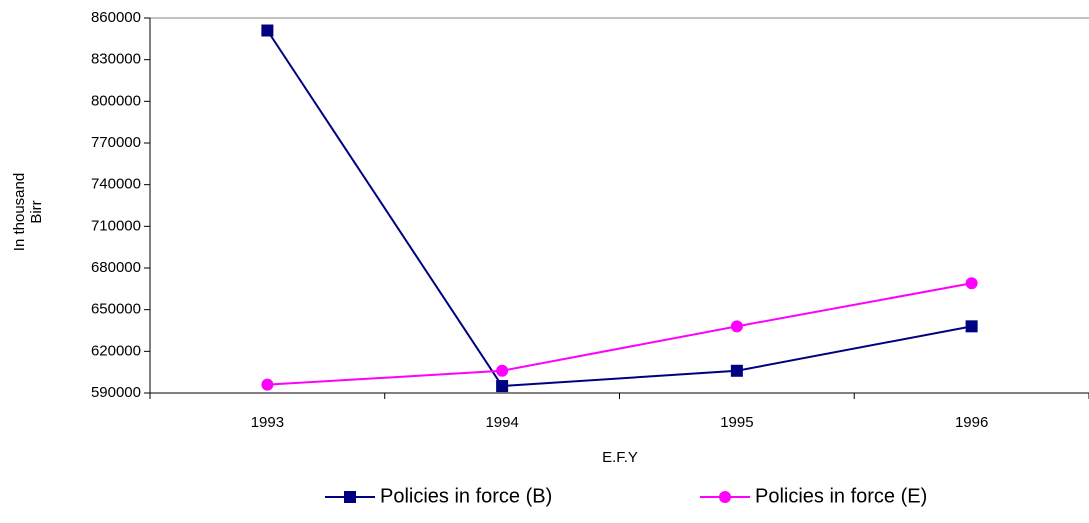 This screenshot has width=1089, height=523. What do you see at coordinates (466, 496) in the screenshot?
I see `legend-label: Policies in force (B)` at bounding box center [466, 496].